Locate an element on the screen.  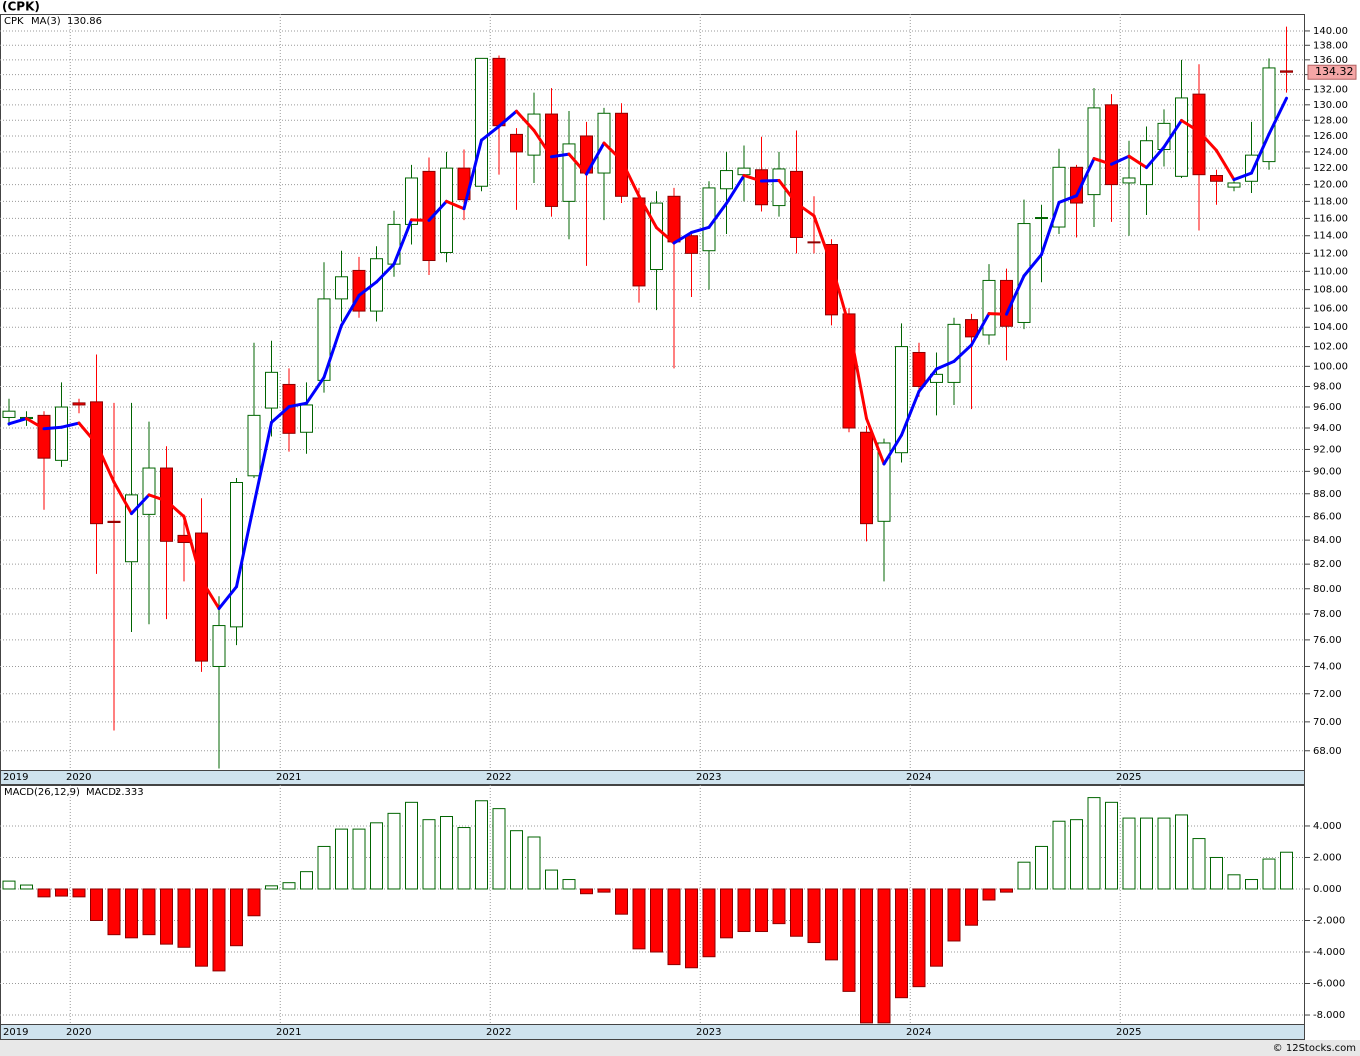
y-tick-label: 74.00 is located at coordinates (1327, 666).